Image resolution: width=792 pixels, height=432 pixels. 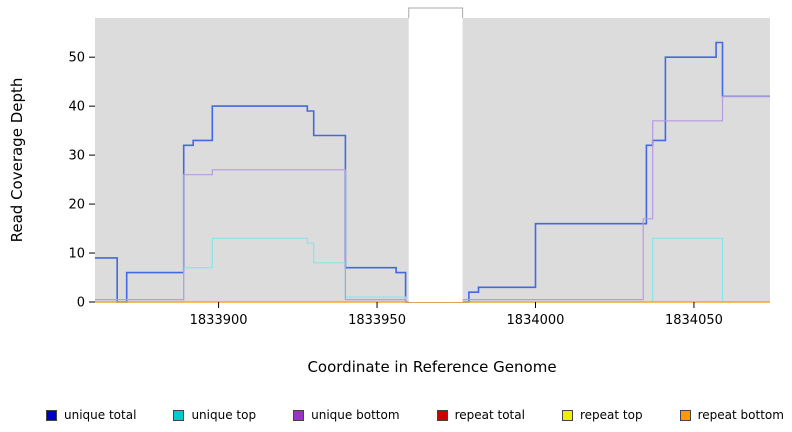 What do you see at coordinates (17, 160) in the screenshot?
I see `y-axis-title: Read Coverage Depth` at bounding box center [17, 160].